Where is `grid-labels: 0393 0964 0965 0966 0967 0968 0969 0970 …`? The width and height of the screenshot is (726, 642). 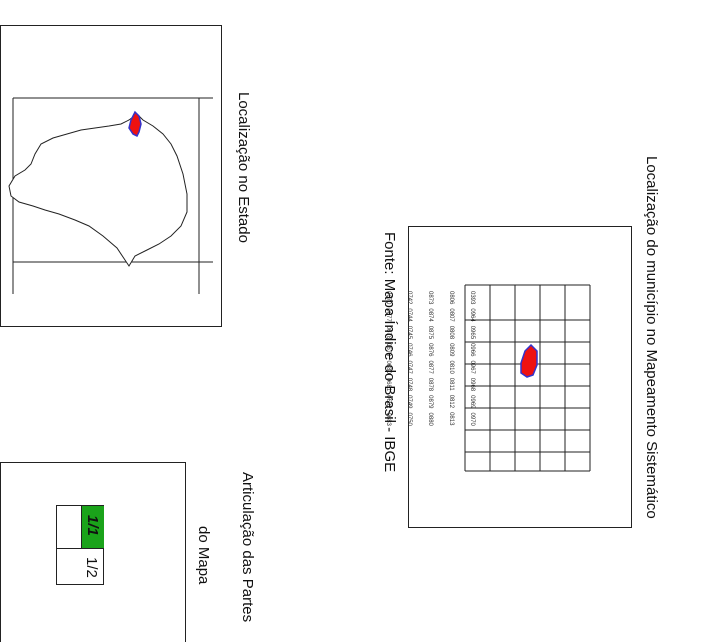 grid-labels: 0393 0964 0965 0966 0967 0968 0969 0970 … is located at coordinates (430, 358).